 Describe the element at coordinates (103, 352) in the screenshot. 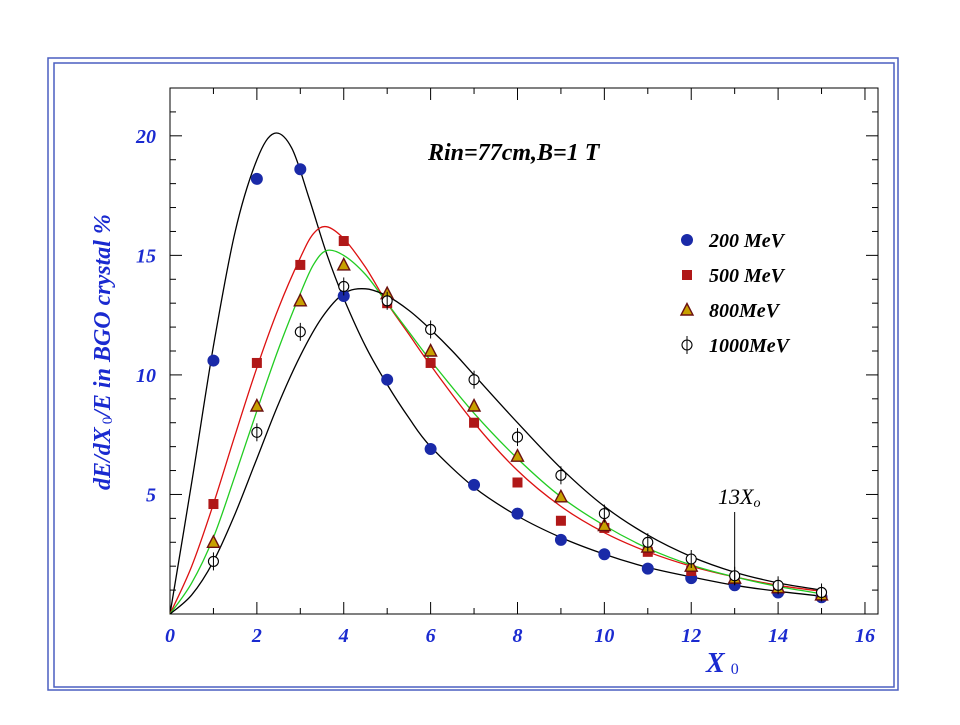

I see `y-axis-title: dE/dX0/E in BGO crystal %` at that location.